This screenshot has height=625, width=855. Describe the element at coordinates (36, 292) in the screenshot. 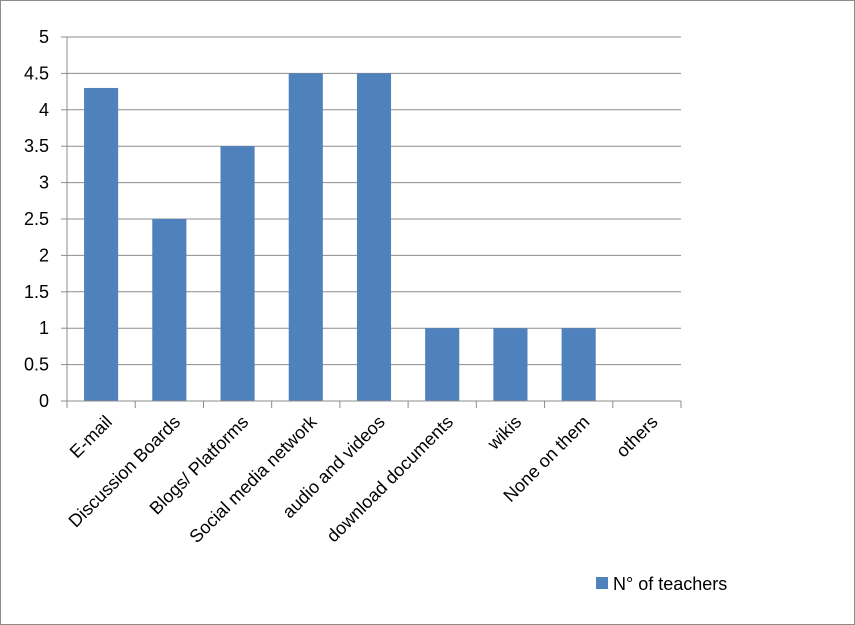

I see `y-tick-label: 1.5` at that location.